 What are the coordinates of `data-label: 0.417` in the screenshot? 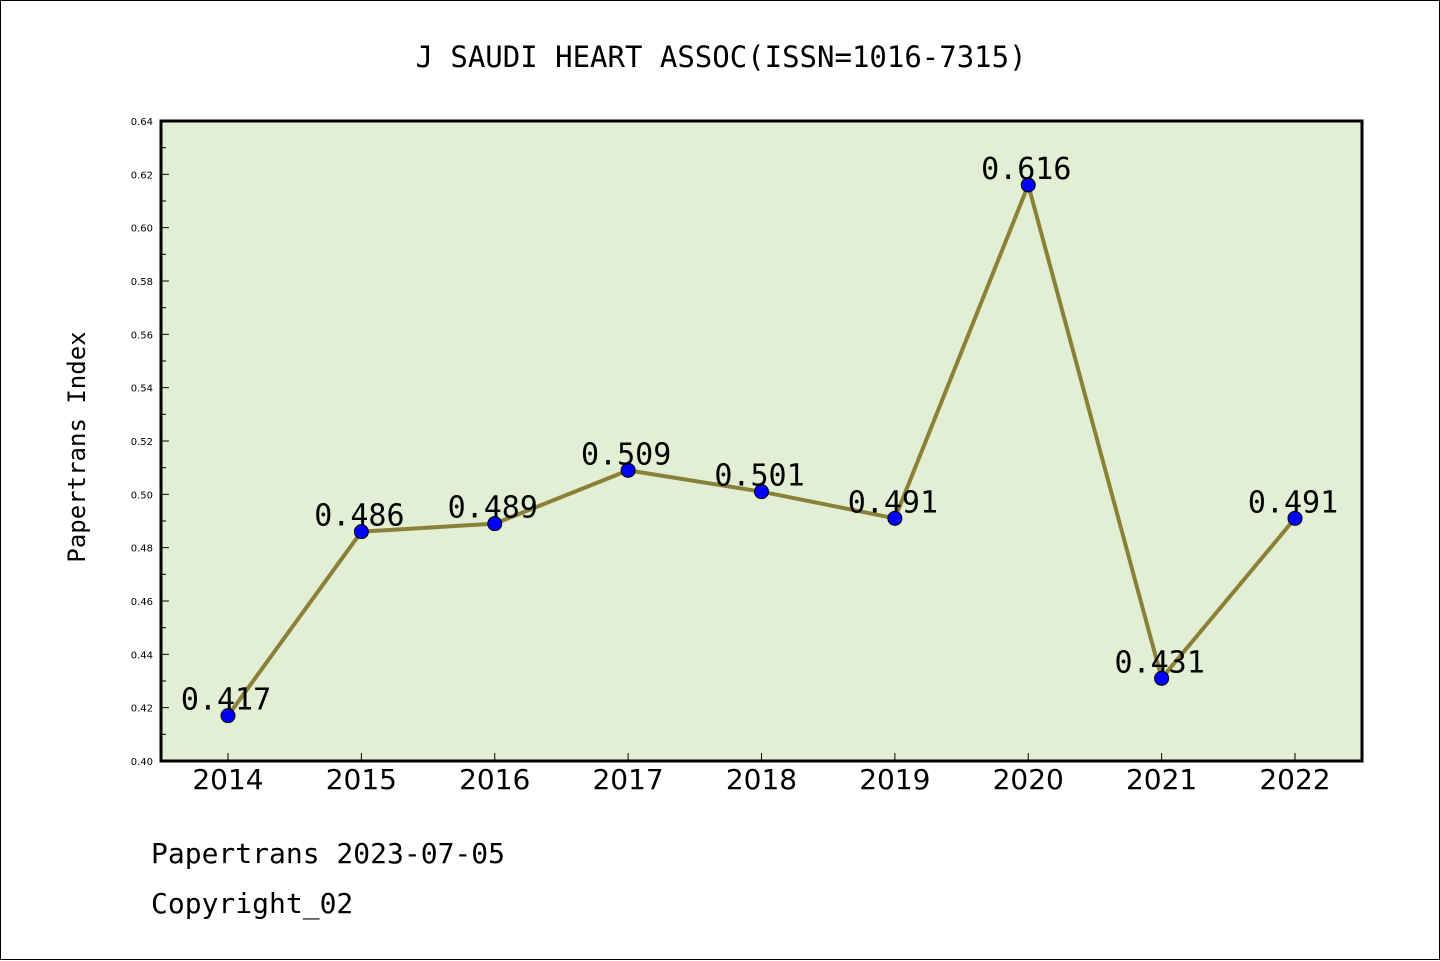 It's located at (226, 700).